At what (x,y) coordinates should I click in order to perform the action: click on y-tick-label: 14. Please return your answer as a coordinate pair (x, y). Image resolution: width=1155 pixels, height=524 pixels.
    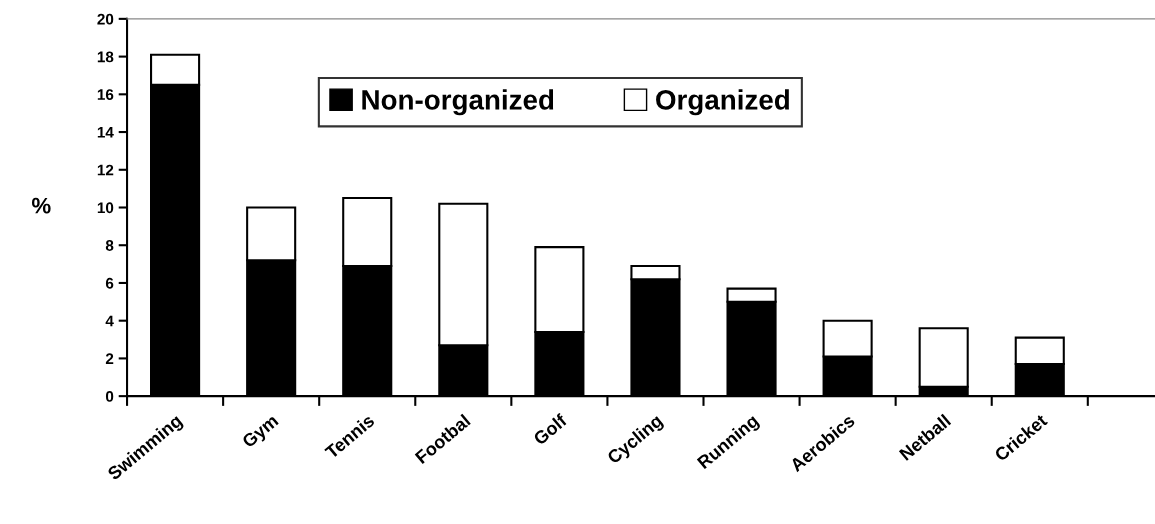
    Looking at the image, I should click on (105, 132).